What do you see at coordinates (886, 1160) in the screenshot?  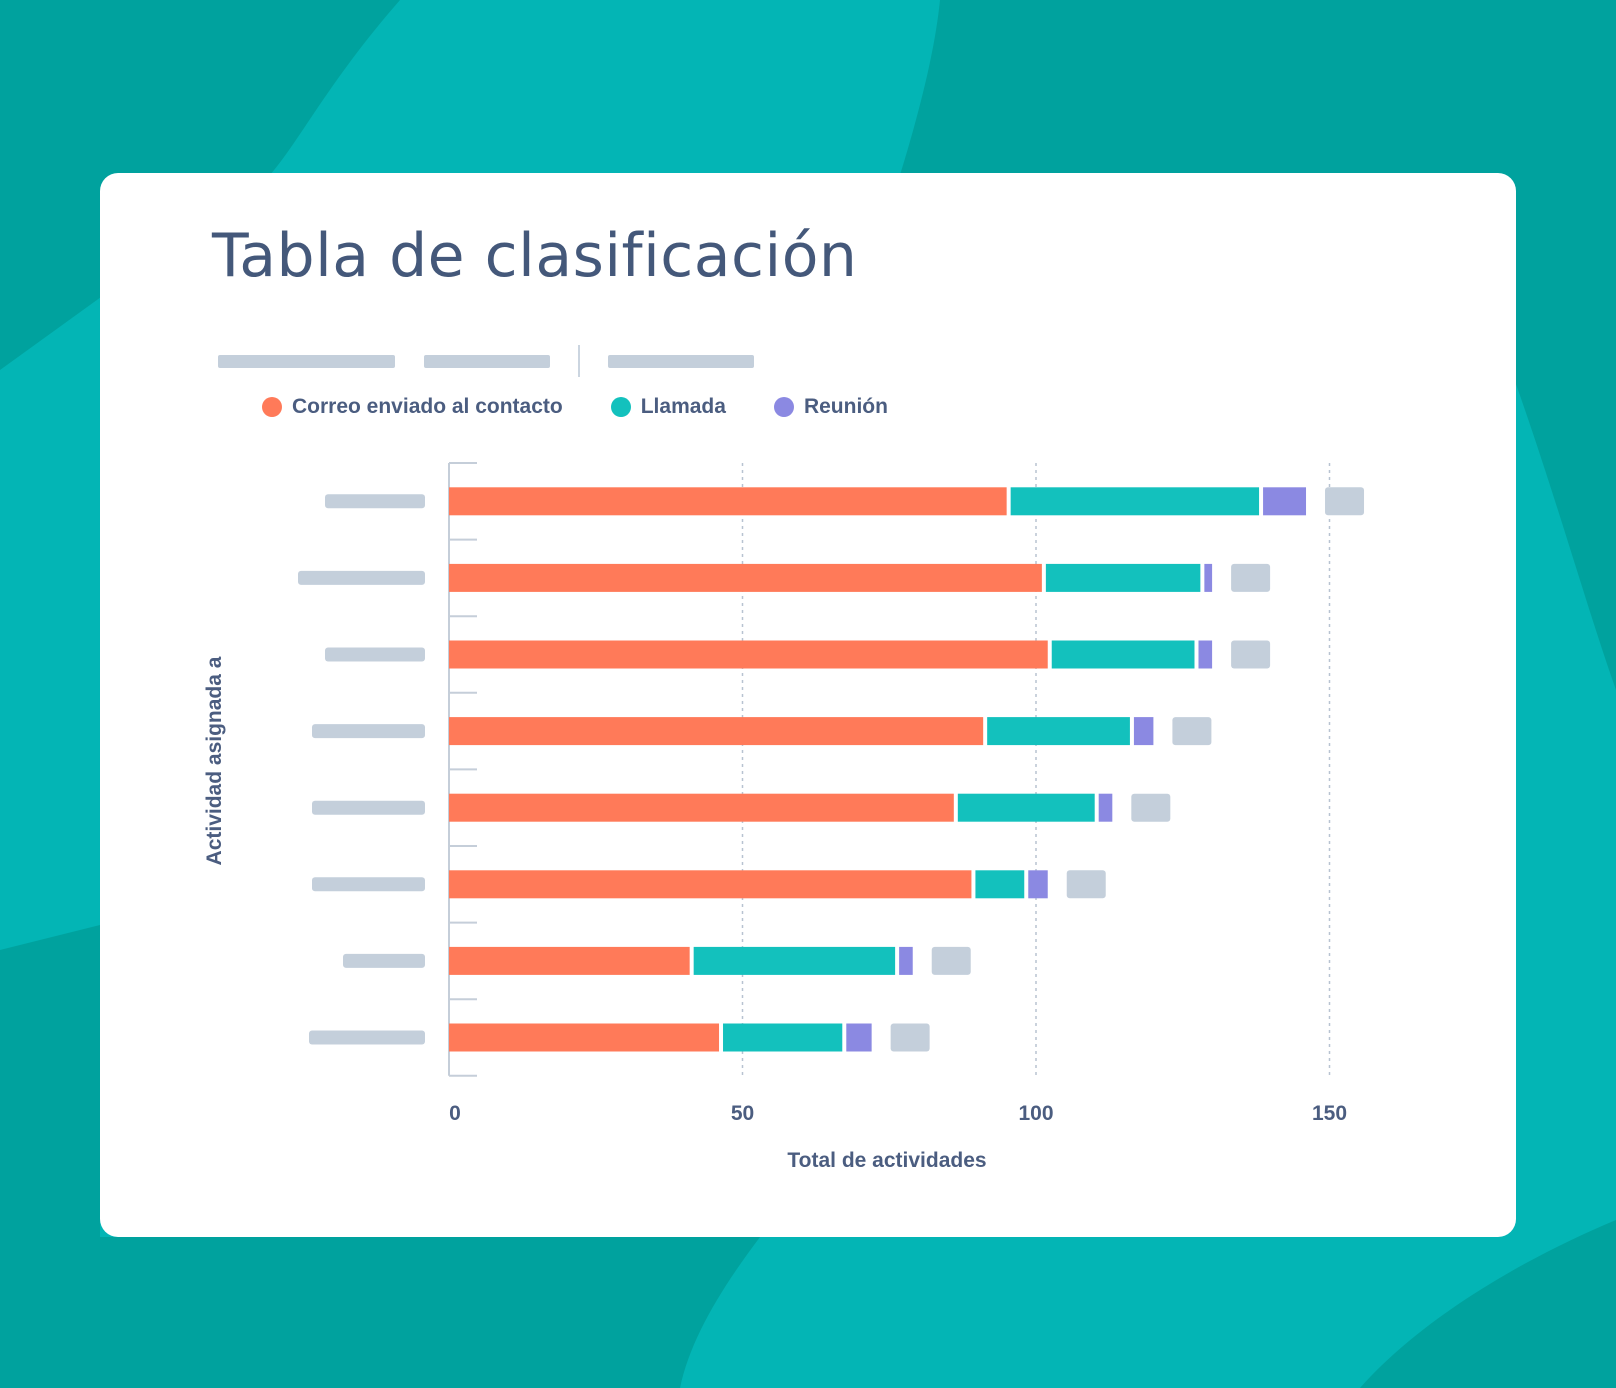 I see `x-axis-title: Total de actividades` at bounding box center [886, 1160].